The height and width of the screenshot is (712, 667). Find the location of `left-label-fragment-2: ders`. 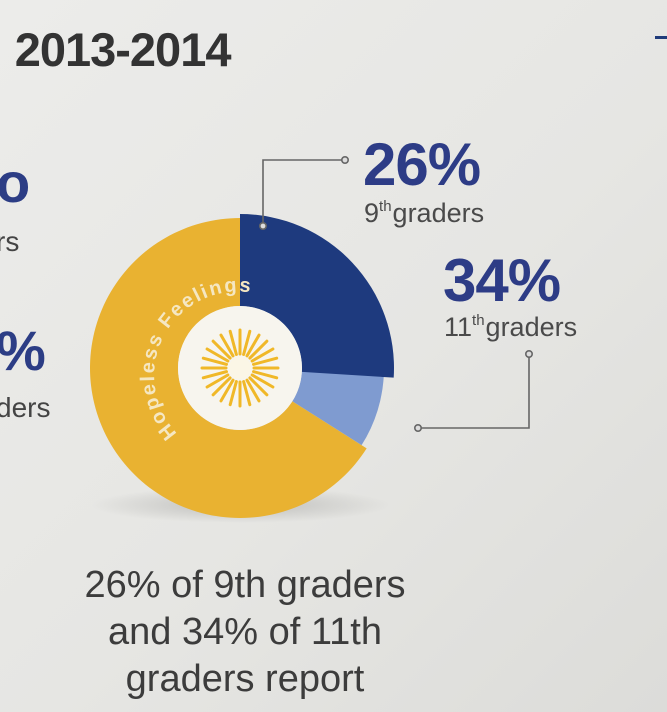

left-label-fragment-2: ders is located at coordinates (25, 407).